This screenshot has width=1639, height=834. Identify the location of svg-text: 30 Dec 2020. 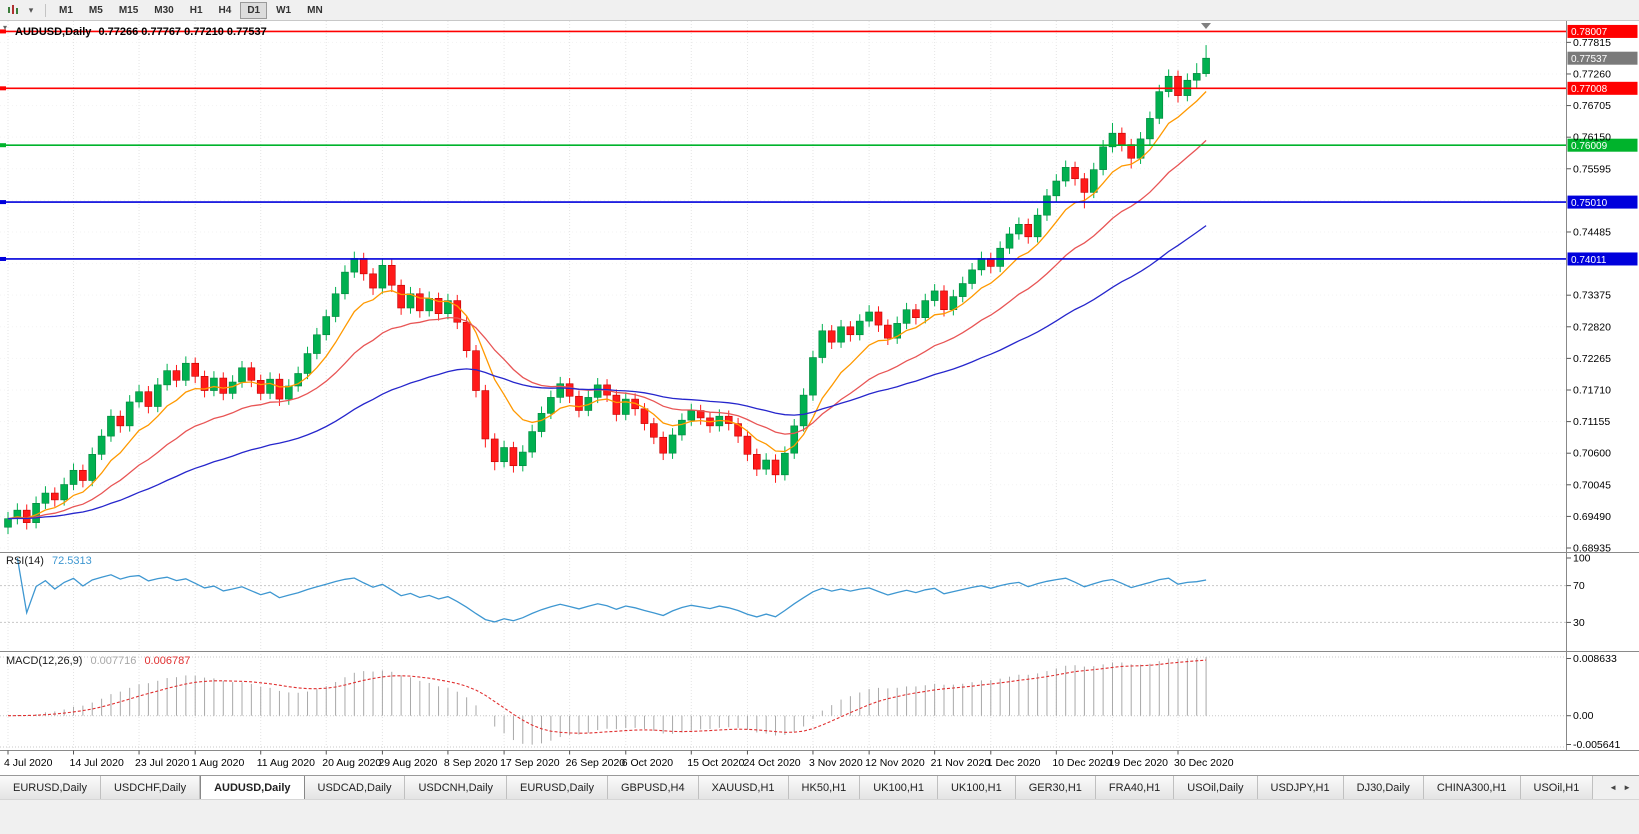
(1204, 763).